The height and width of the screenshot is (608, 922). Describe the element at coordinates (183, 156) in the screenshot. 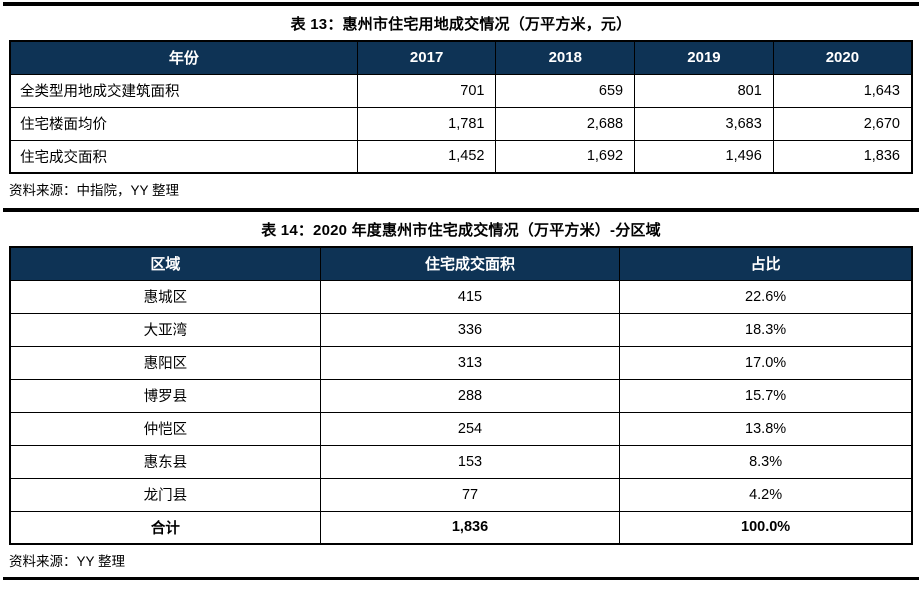

I see `row-label: 住宅成交面积` at that location.